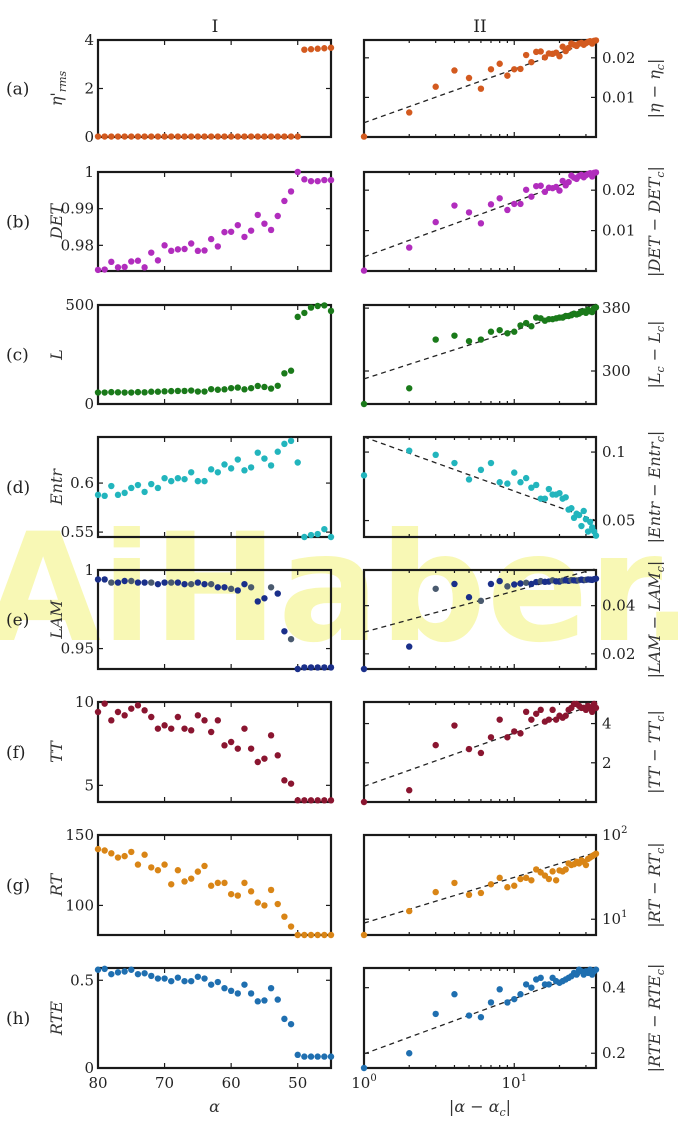 The image size is (678, 1132). I want to click on y-axis-label: |Entr − Entrc​|, so click(656, 487).